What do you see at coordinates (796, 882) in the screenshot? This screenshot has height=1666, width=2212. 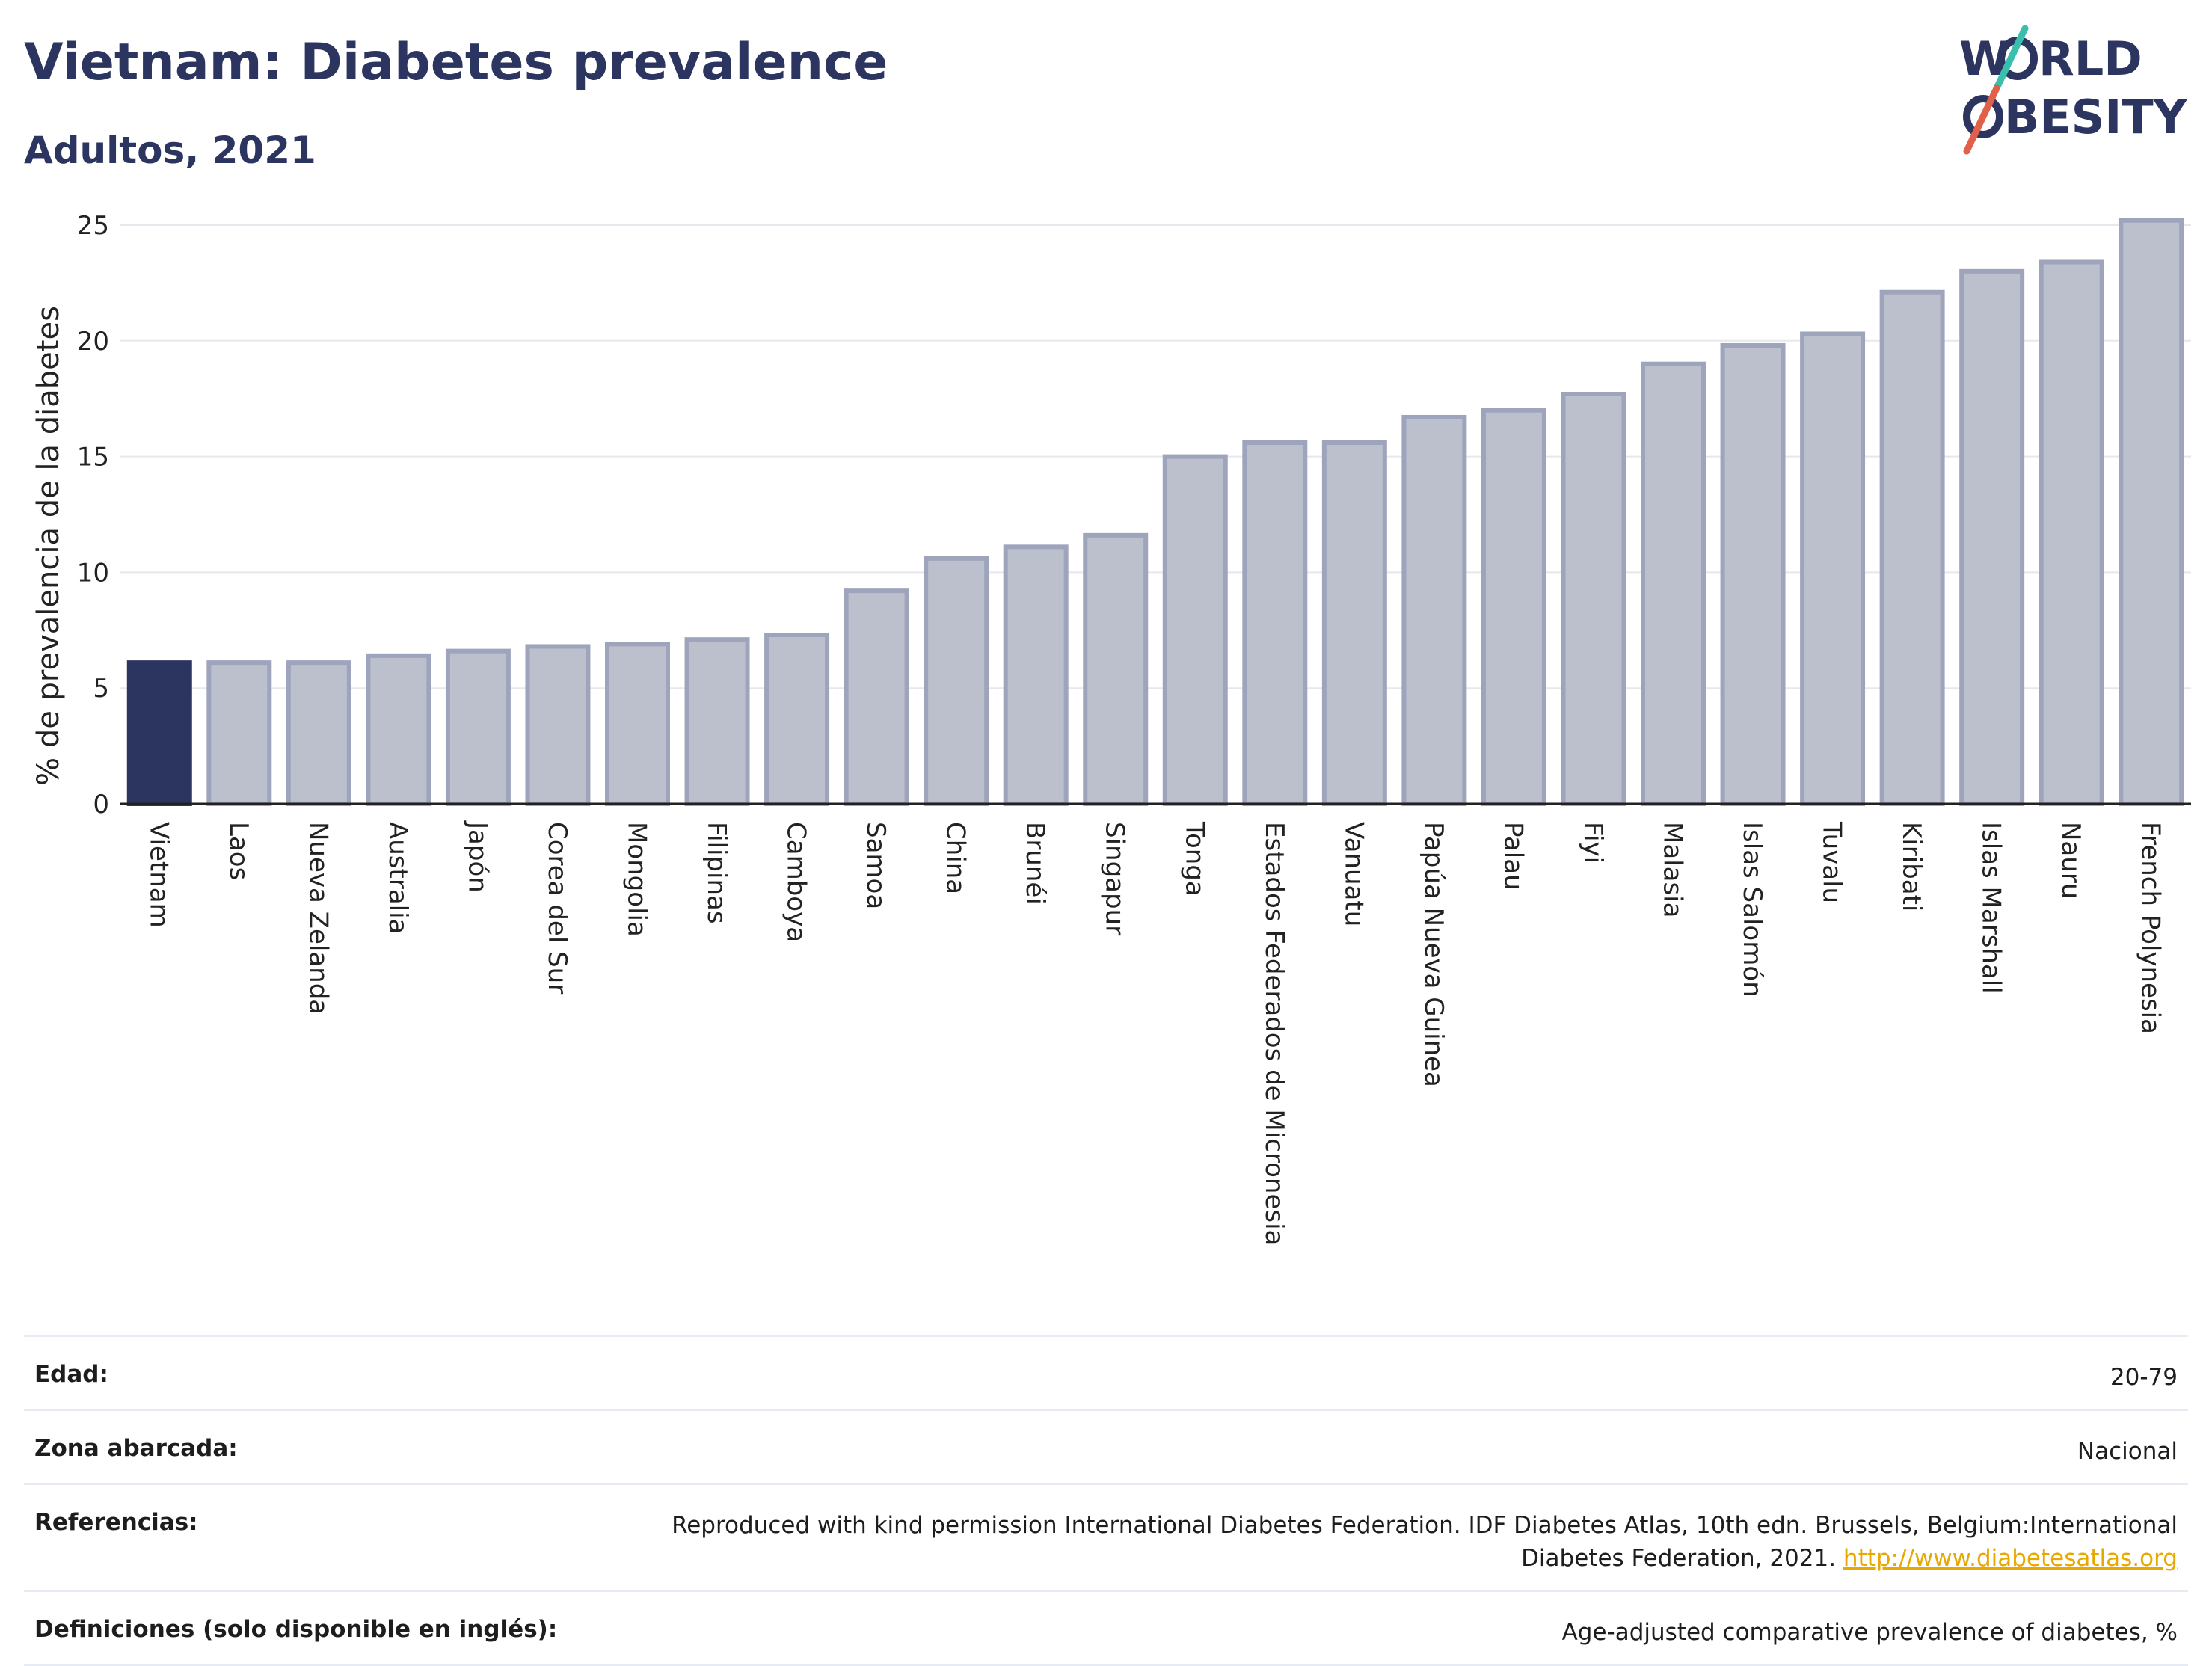 I see `x-tick-label: Camboya` at bounding box center [796, 882].